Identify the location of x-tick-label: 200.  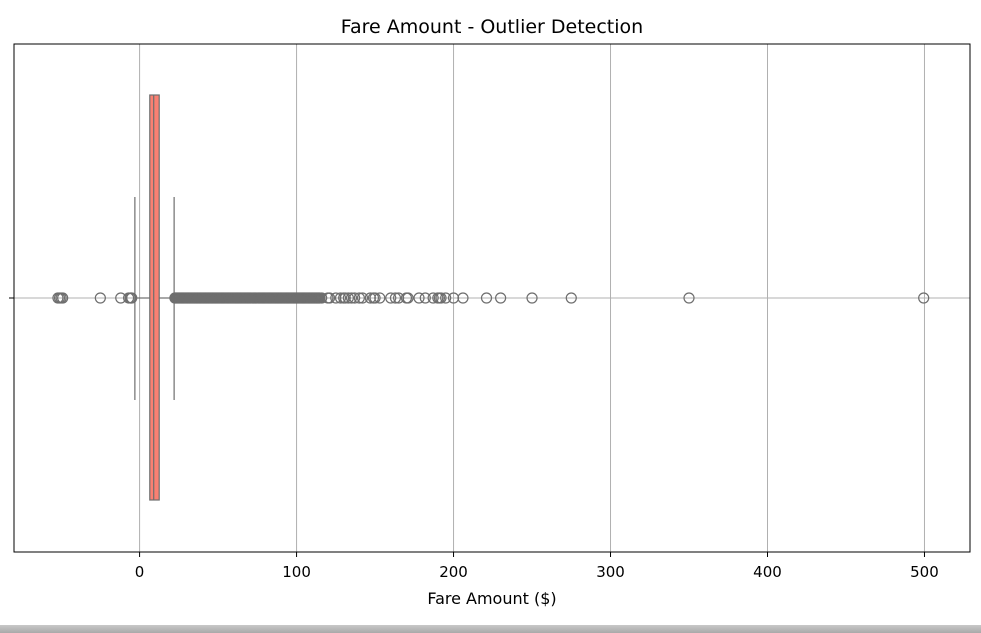
(453, 572).